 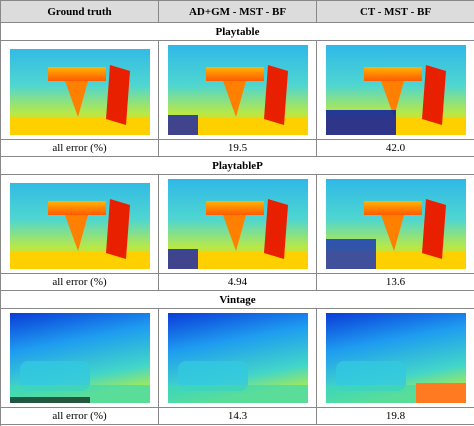 What do you see at coordinates (395, 282) in the screenshot?
I see `error-value: 13.6` at bounding box center [395, 282].